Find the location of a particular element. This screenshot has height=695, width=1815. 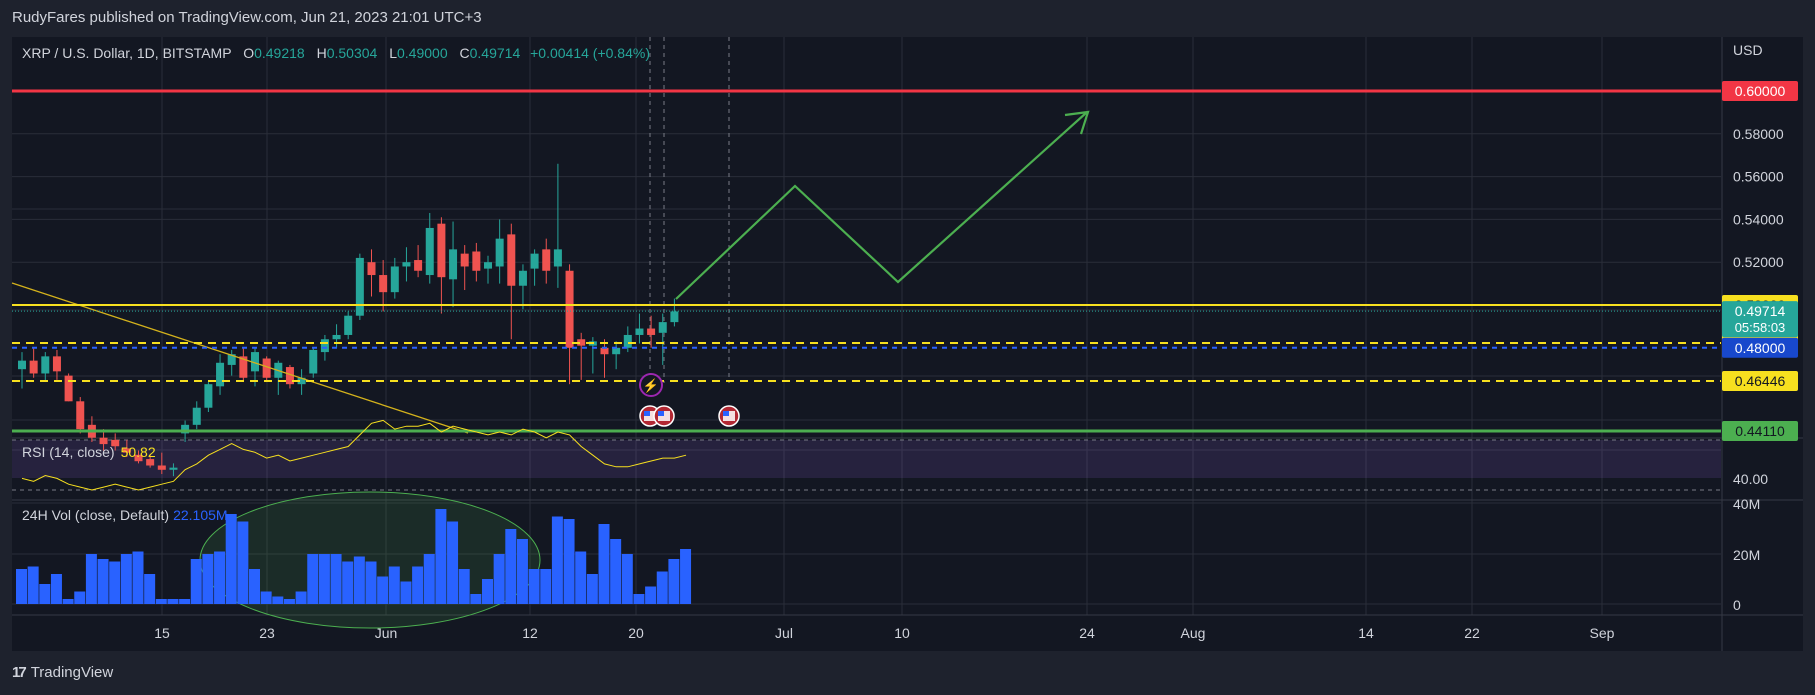

rsi-band is located at coordinates (866, 459).